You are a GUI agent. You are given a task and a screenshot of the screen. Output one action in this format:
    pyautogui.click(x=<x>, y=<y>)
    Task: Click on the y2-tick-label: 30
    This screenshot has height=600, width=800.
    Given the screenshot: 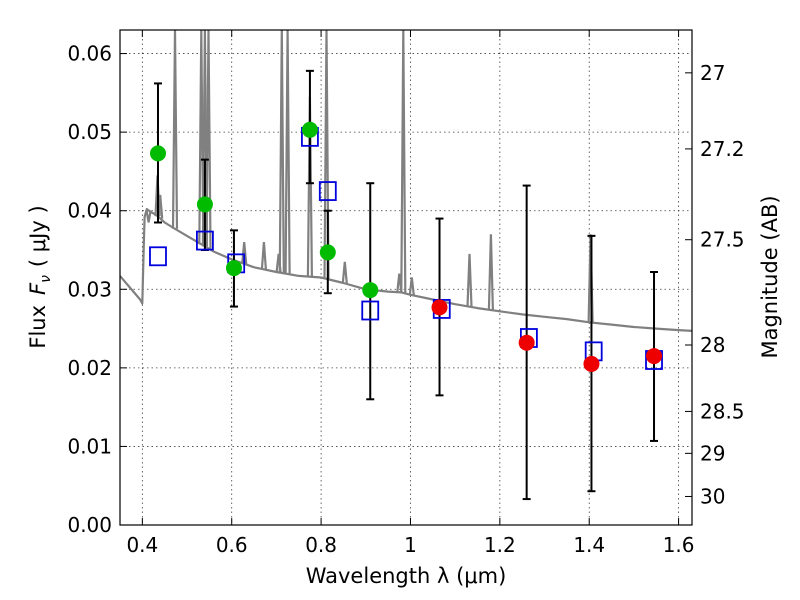 What is the action you would take?
    pyautogui.click(x=712, y=496)
    